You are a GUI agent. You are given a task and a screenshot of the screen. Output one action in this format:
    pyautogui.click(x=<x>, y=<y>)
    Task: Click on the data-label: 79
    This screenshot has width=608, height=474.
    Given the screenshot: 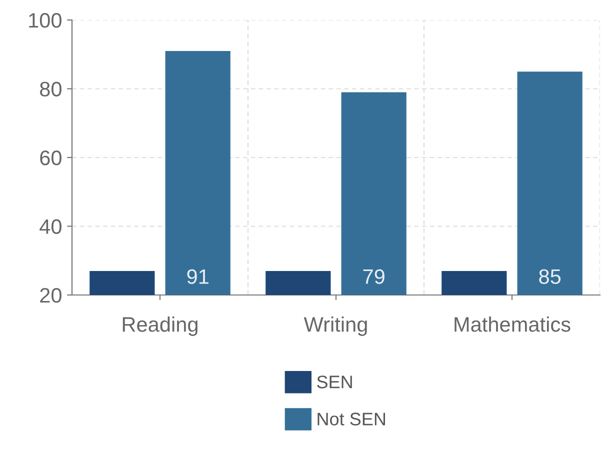 What is the action you would take?
    pyautogui.click(x=373, y=276)
    